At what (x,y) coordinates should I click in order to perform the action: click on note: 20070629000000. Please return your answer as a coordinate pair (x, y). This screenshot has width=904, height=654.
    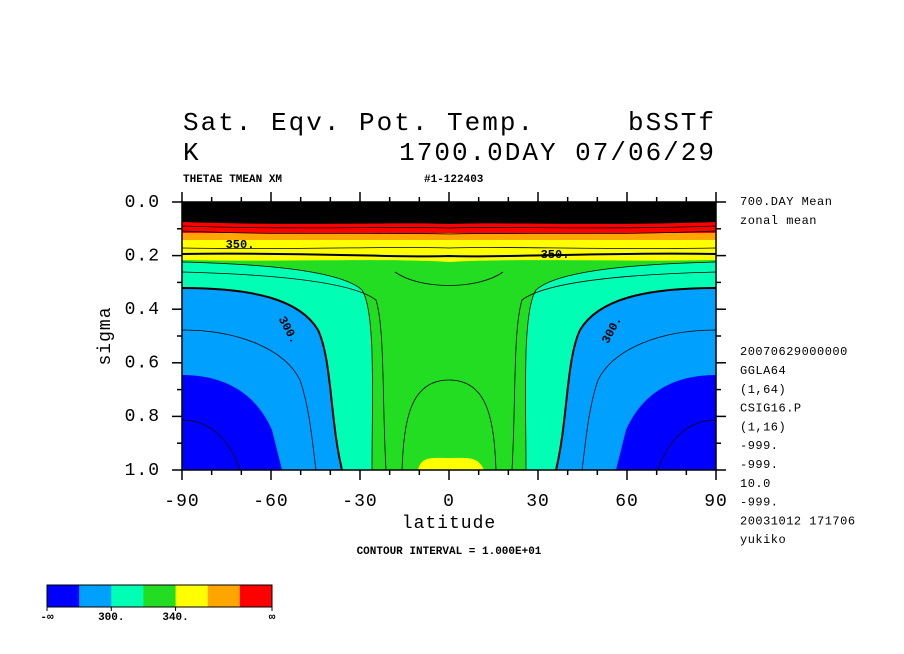
    Looking at the image, I should click on (794, 352).